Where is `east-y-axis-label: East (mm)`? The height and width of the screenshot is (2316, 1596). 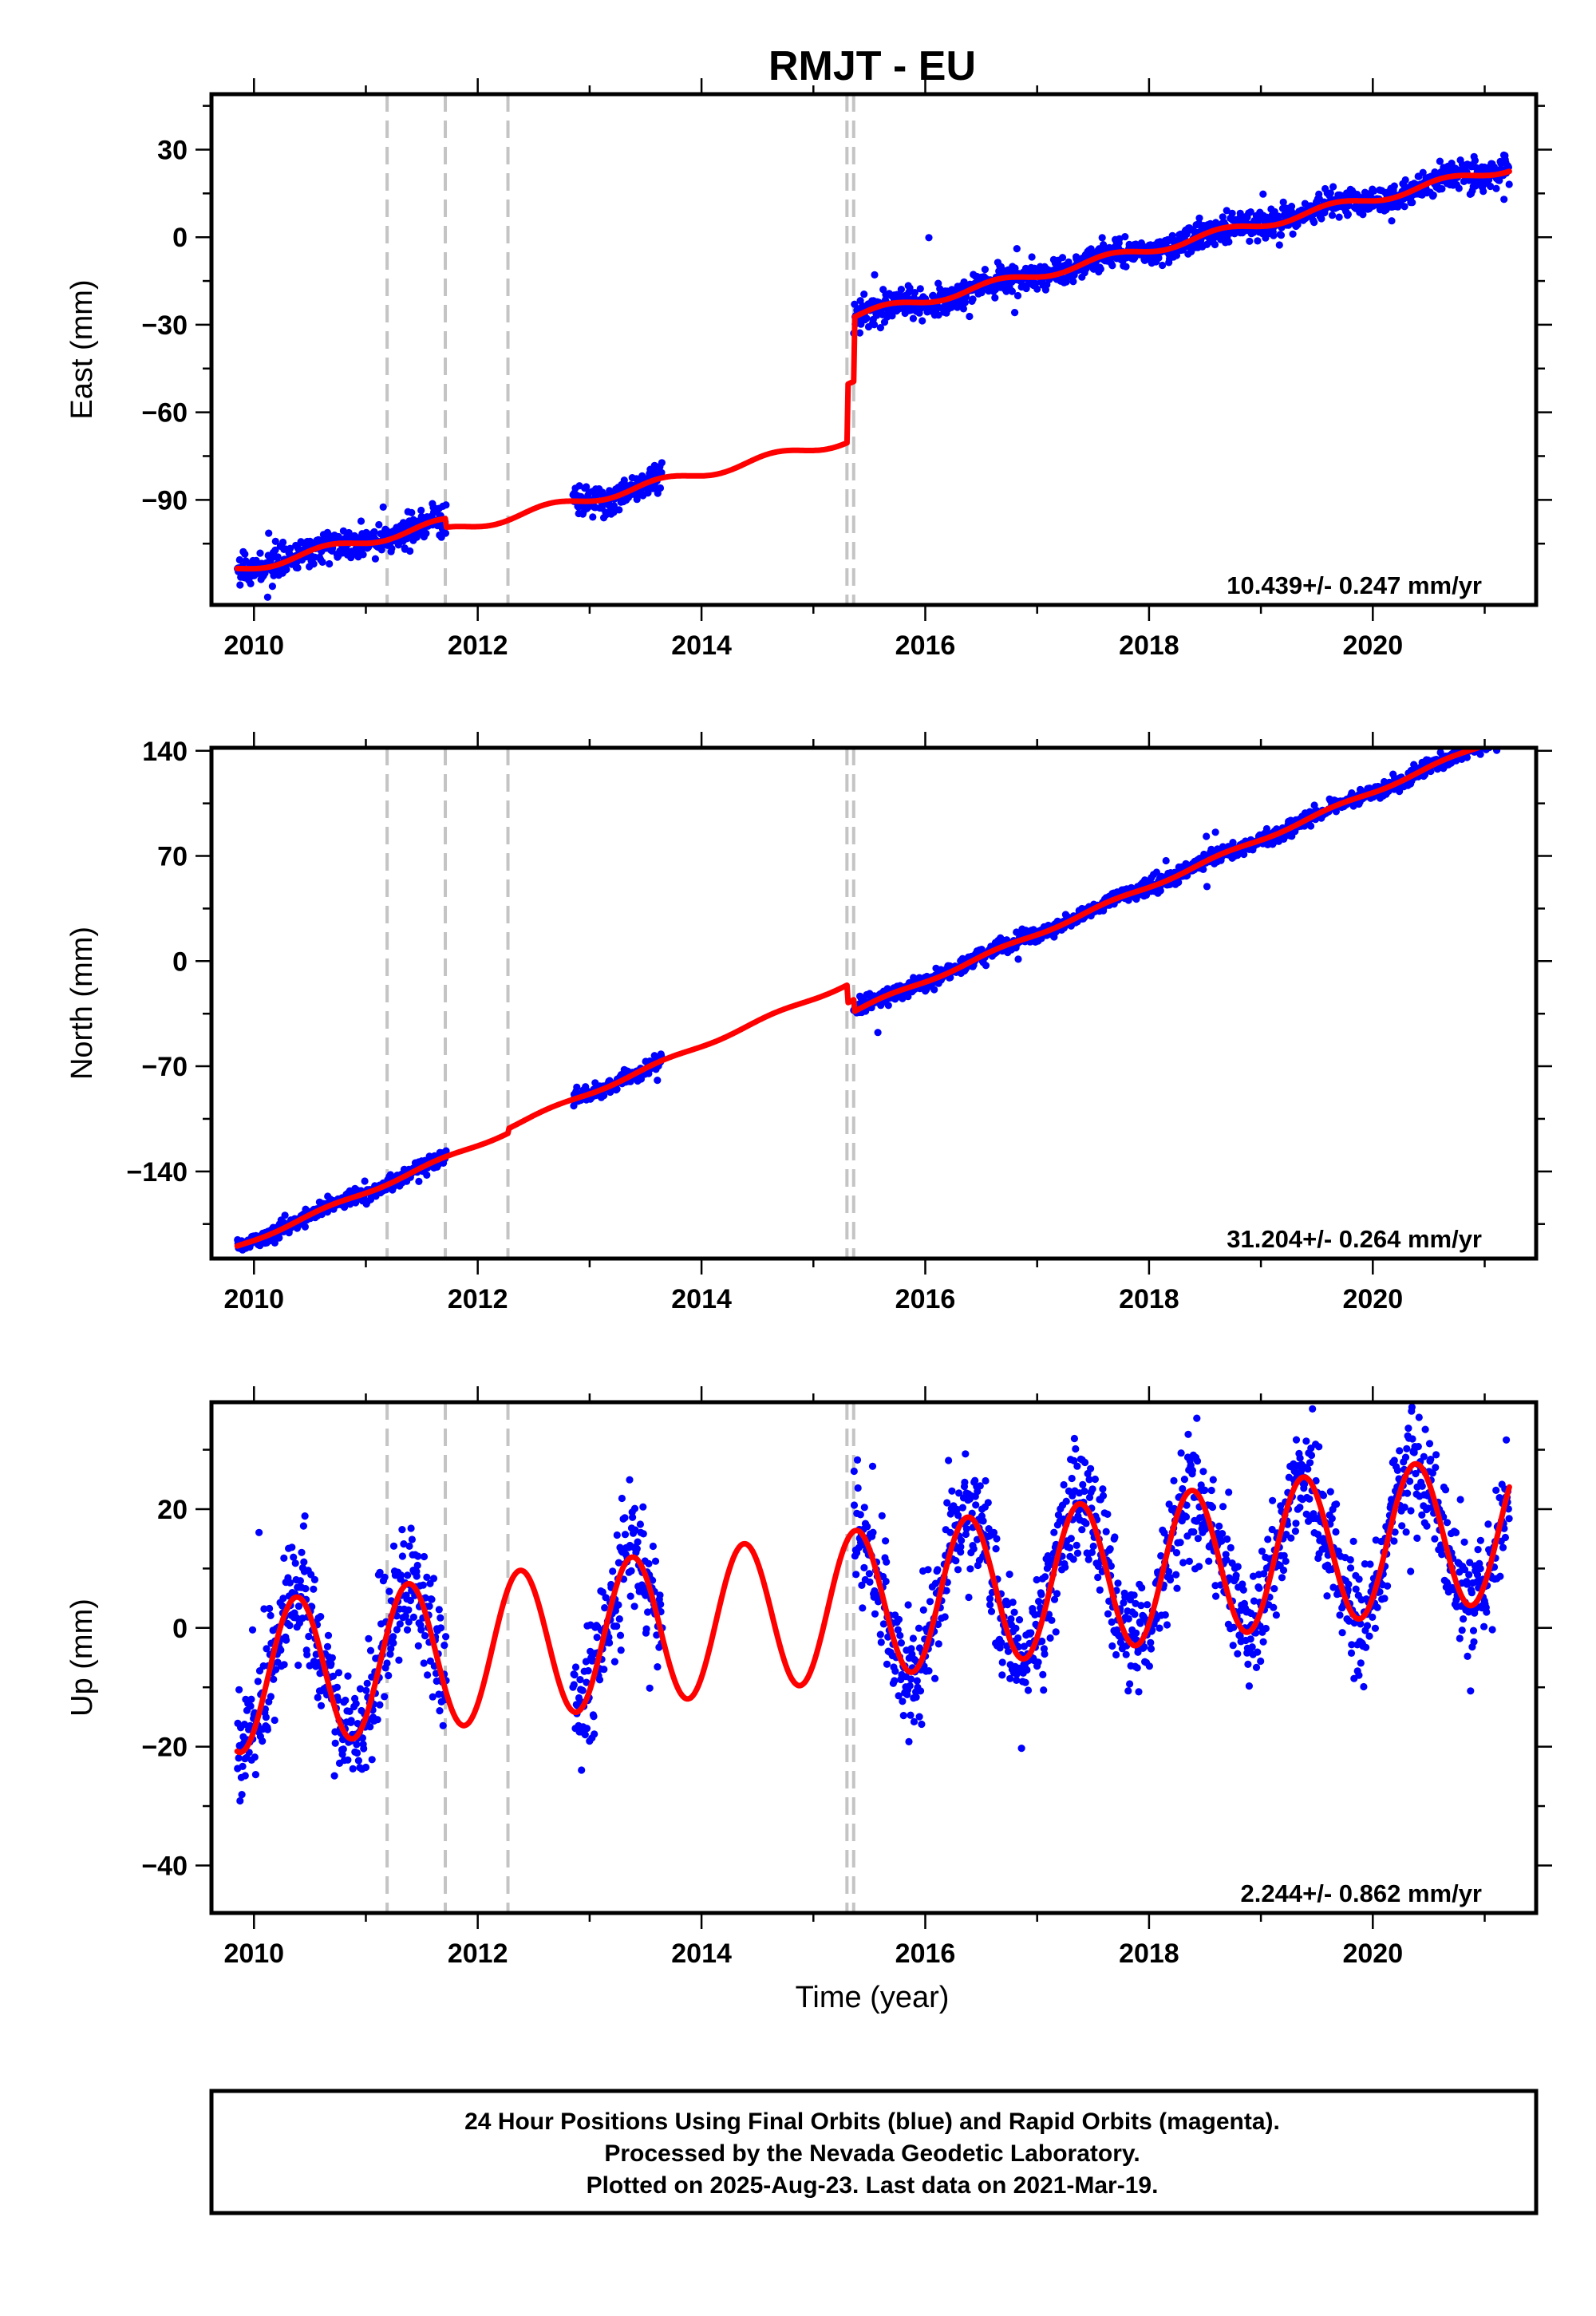
east-y-axis-label: East (mm) is located at coordinates (82, 349).